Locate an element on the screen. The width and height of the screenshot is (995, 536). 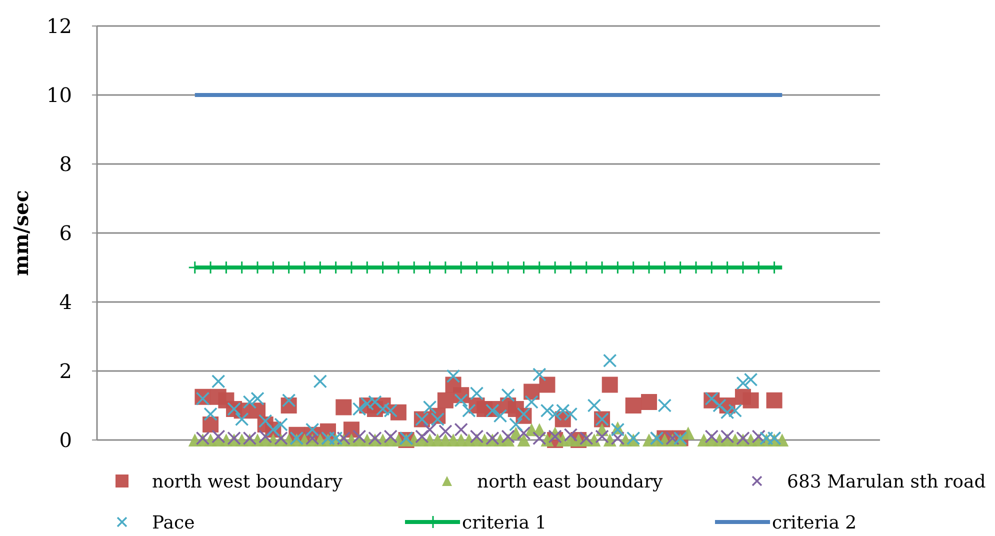
legend-label: criteria 1 is located at coordinates (504, 523).